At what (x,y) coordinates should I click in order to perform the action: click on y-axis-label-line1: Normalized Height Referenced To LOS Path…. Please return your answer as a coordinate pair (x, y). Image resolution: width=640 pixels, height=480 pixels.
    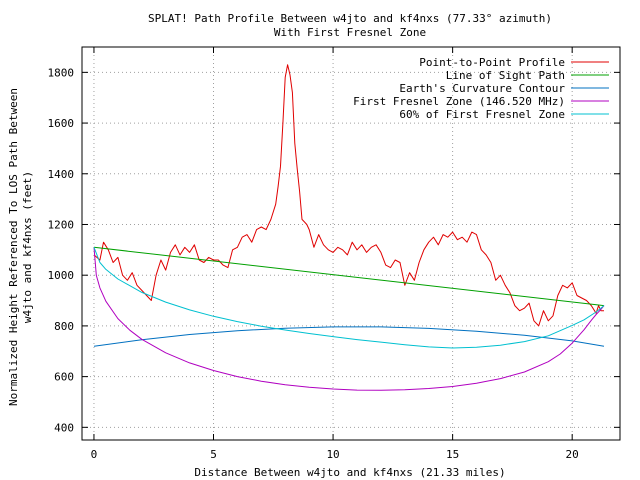
    Looking at the image, I should click on (13, 247).